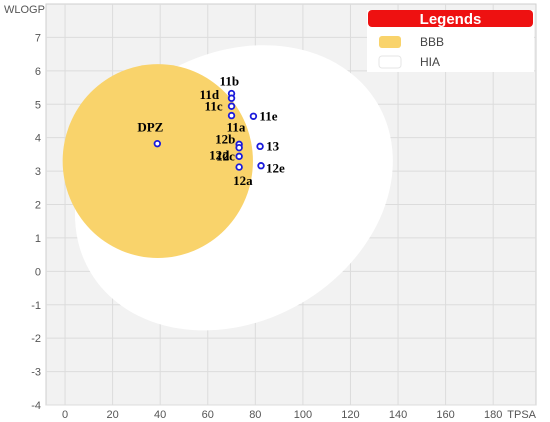  Describe the element at coordinates (38, 105) in the screenshot. I see `y-tick-label: 5` at that location.